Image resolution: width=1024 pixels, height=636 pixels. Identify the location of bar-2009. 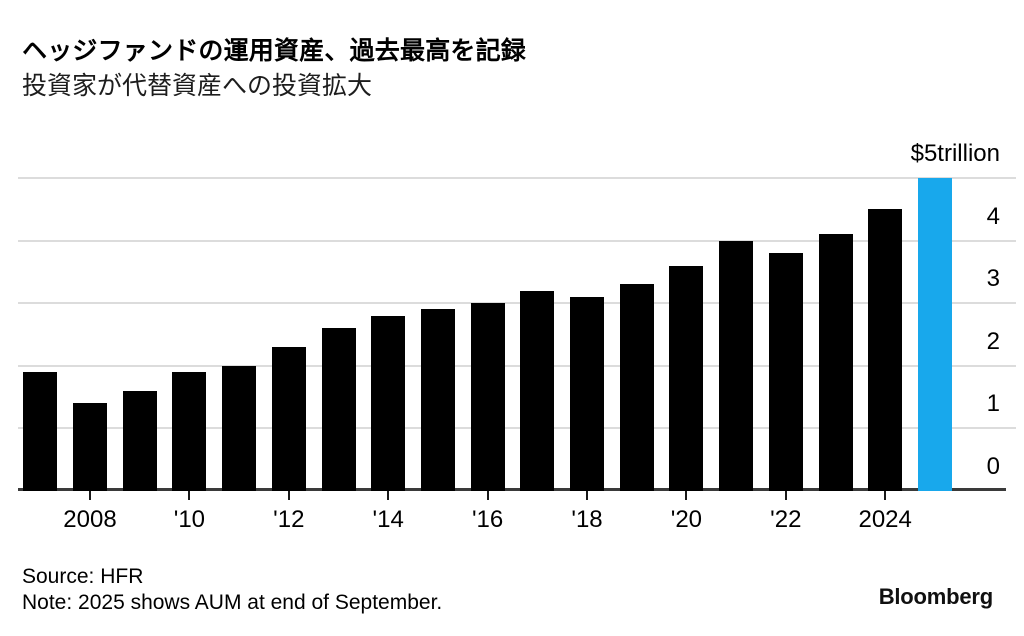
(139, 440).